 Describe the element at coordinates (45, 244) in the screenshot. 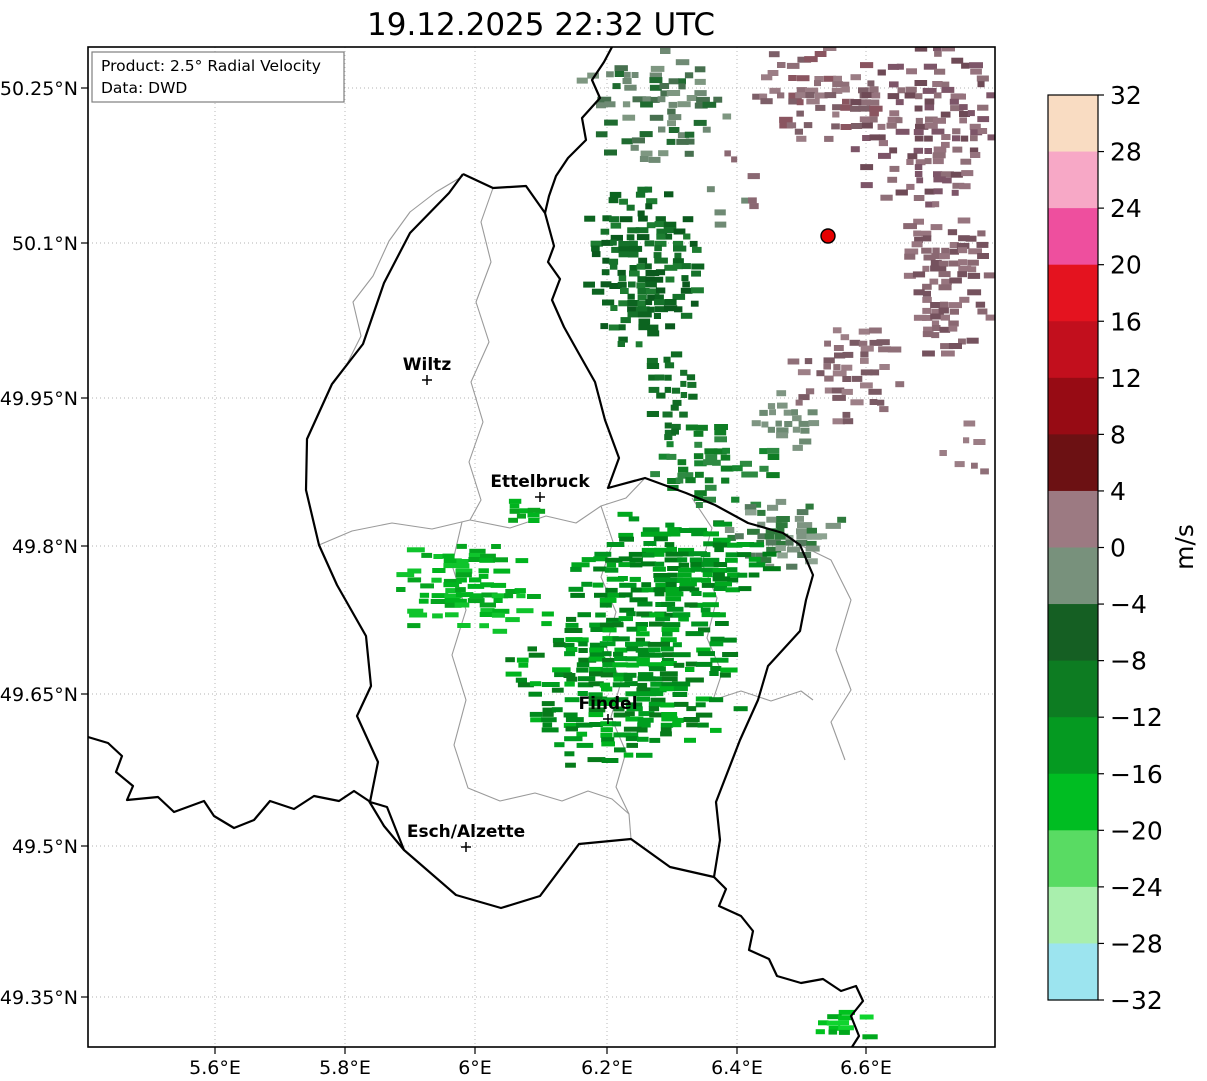

I see `y-tick-label: 50.1°N` at that location.